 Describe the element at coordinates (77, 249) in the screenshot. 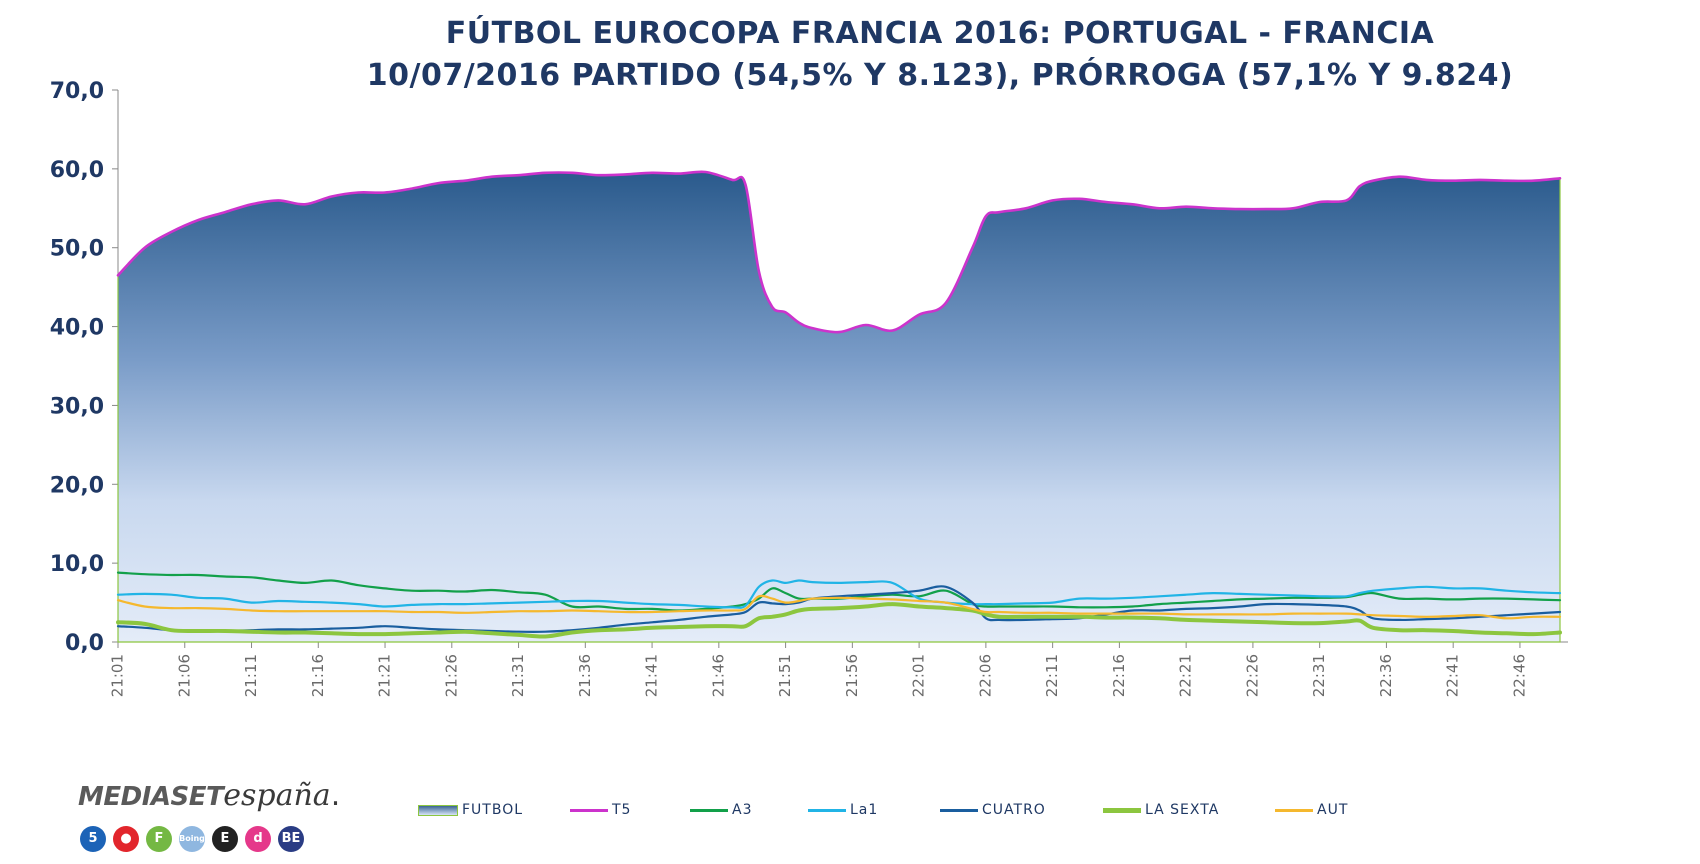

I see `y-tick-label: 50,0` at that location.